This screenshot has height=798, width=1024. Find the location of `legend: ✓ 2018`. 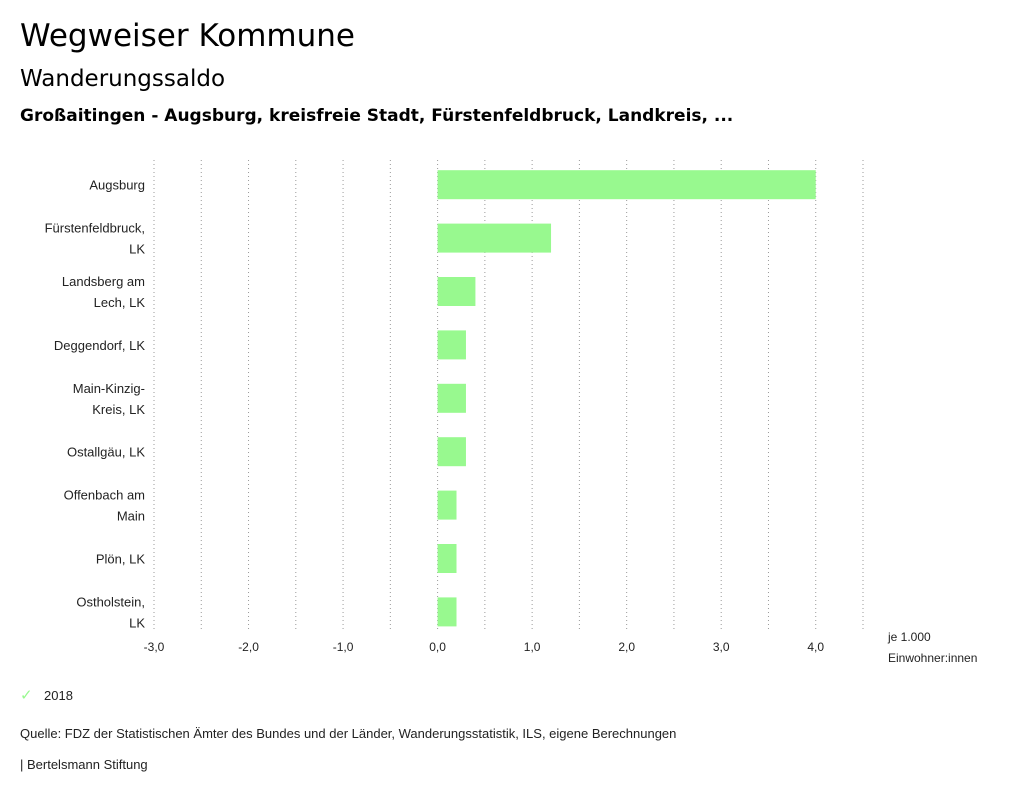

legend: ✓ 2018 is located at coordinates (46, 695).